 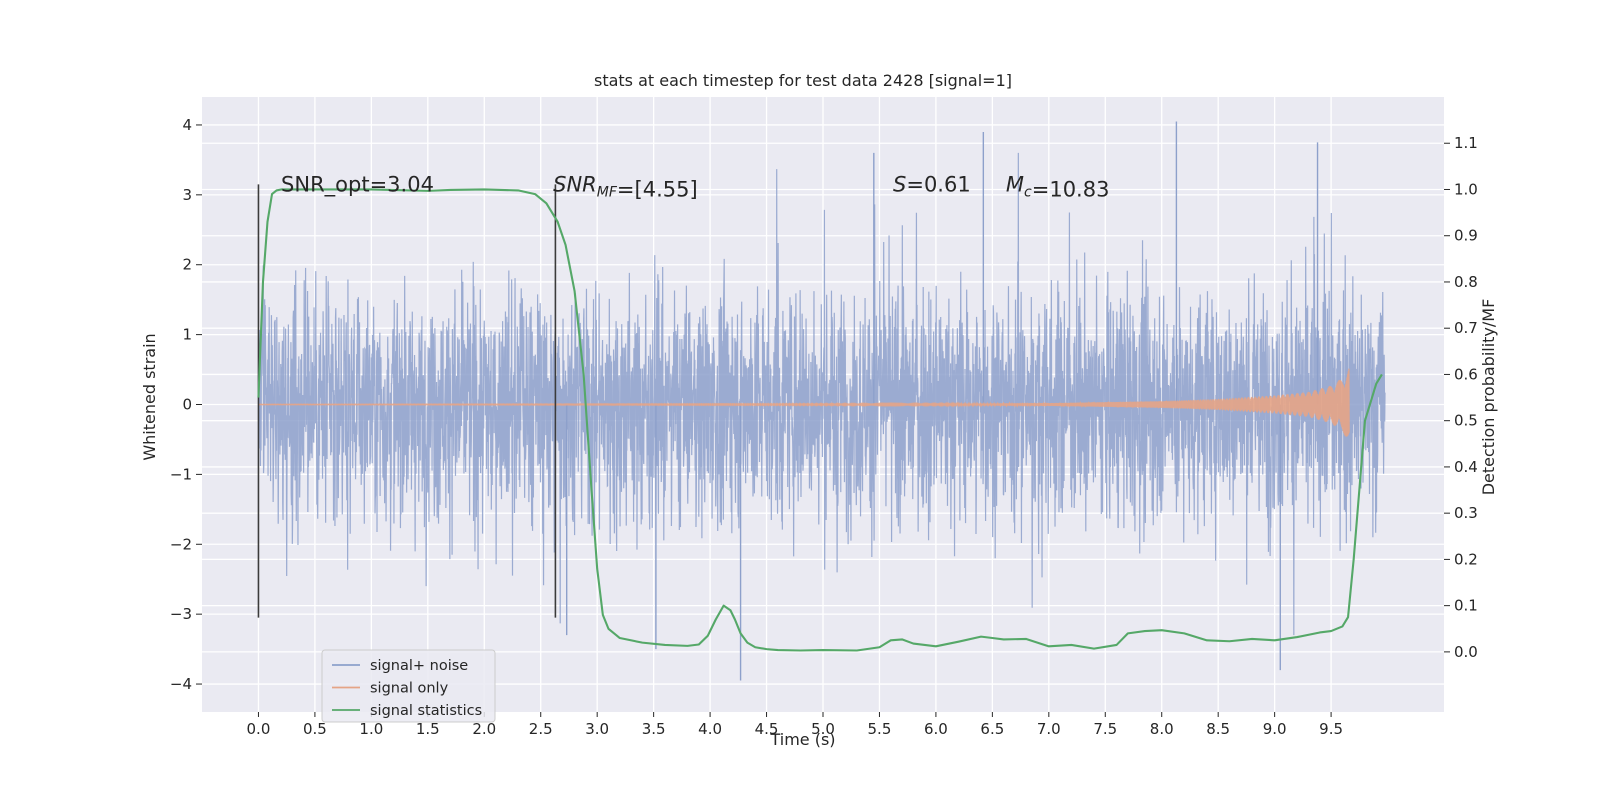 I want to click on y-right-axis-ticks: 0.0 0.1 0.2 0.3 0.4 0.5 0.6 0.7 0.8 0.9 1.0 1.1, so click(x=1461, y=397).